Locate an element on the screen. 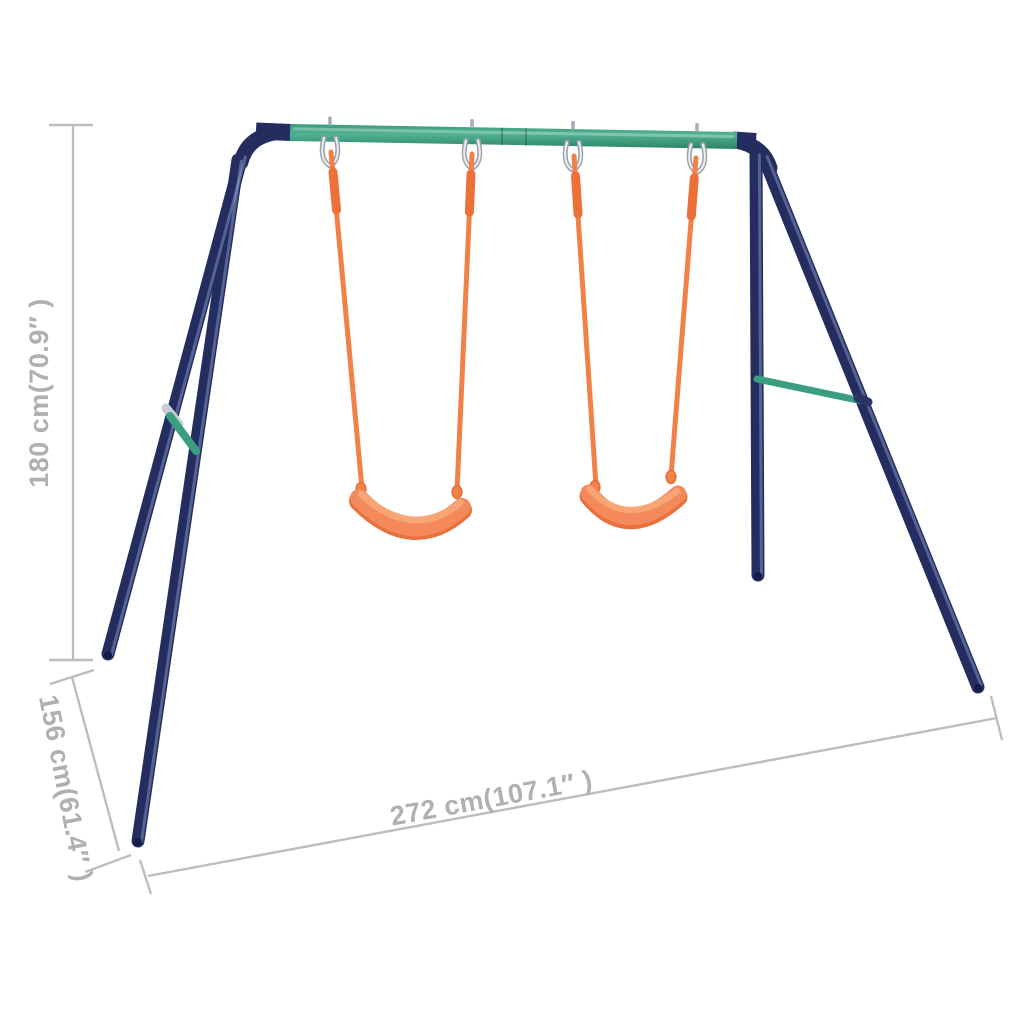 The height and width of the screenshot is (1024, 1024). rear-right-foot-cap is located at coordinates (758, 576).